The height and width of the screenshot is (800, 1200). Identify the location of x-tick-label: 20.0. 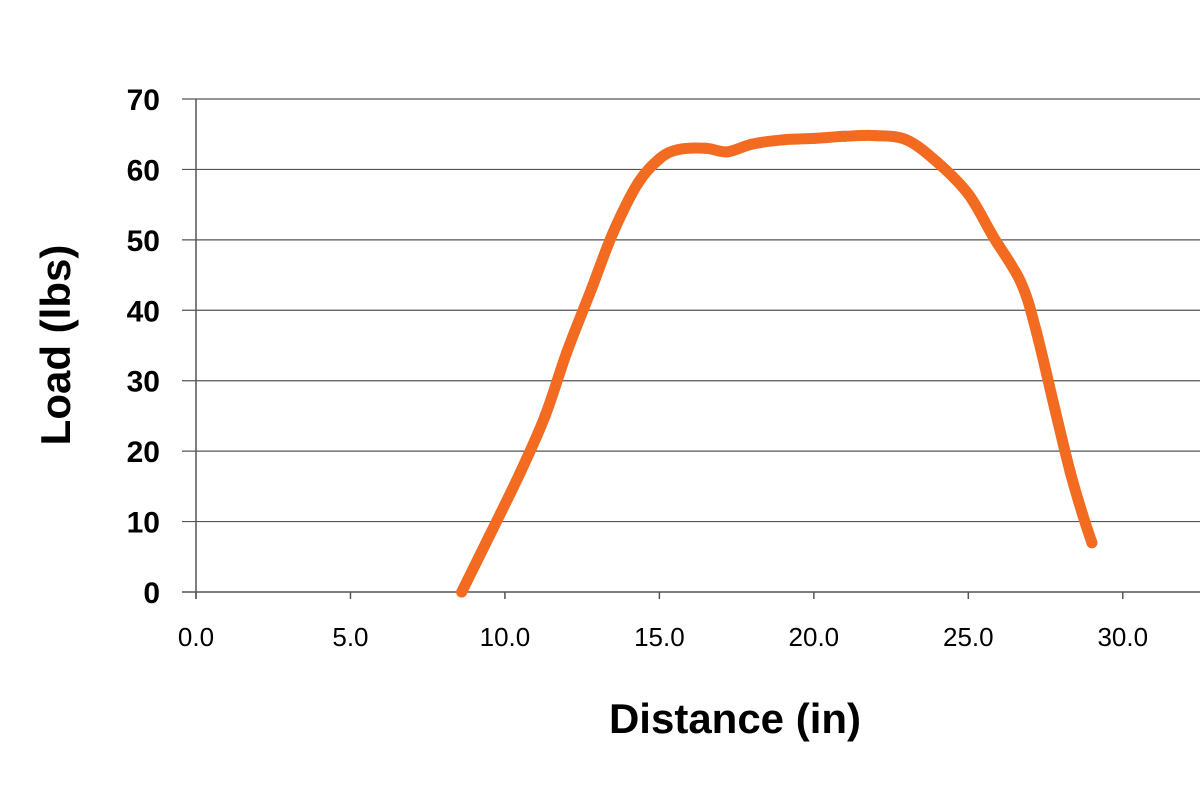
(814, 637).